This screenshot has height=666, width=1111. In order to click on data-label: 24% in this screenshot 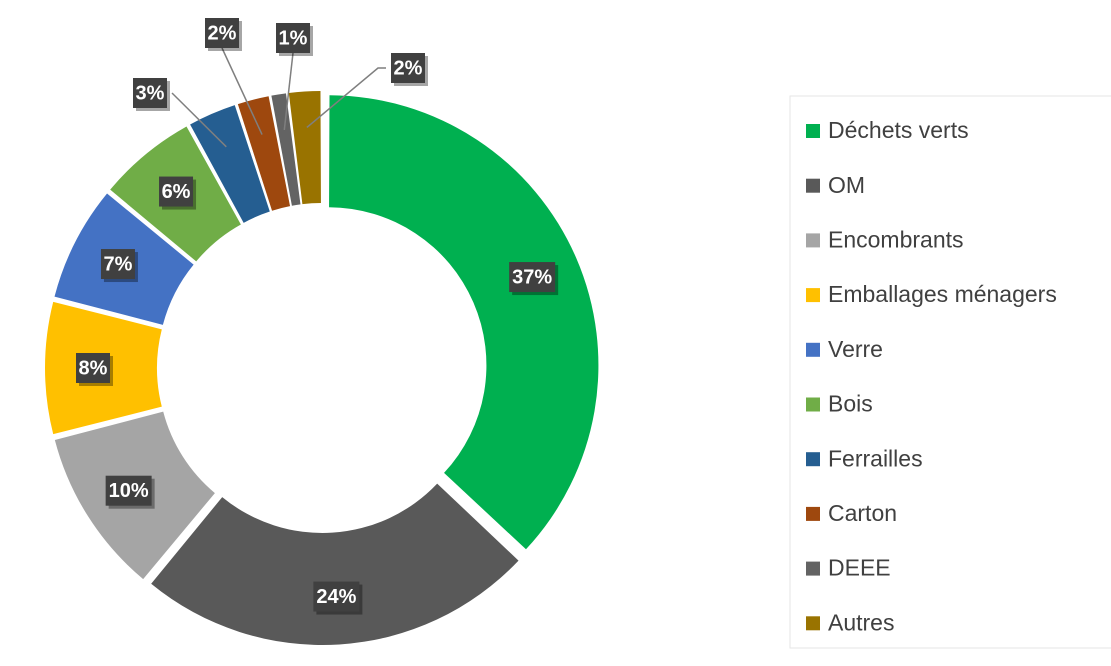, I will do `click(336, 597)`.